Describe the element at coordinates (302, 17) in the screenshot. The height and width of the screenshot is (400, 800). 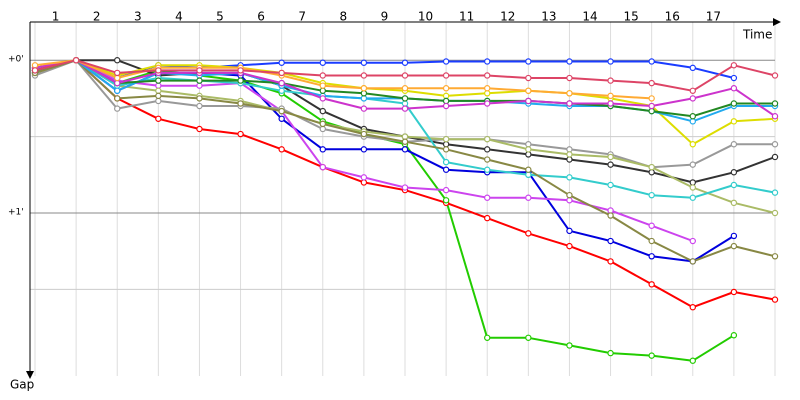
I see `x-tick-label: 7` at that location.